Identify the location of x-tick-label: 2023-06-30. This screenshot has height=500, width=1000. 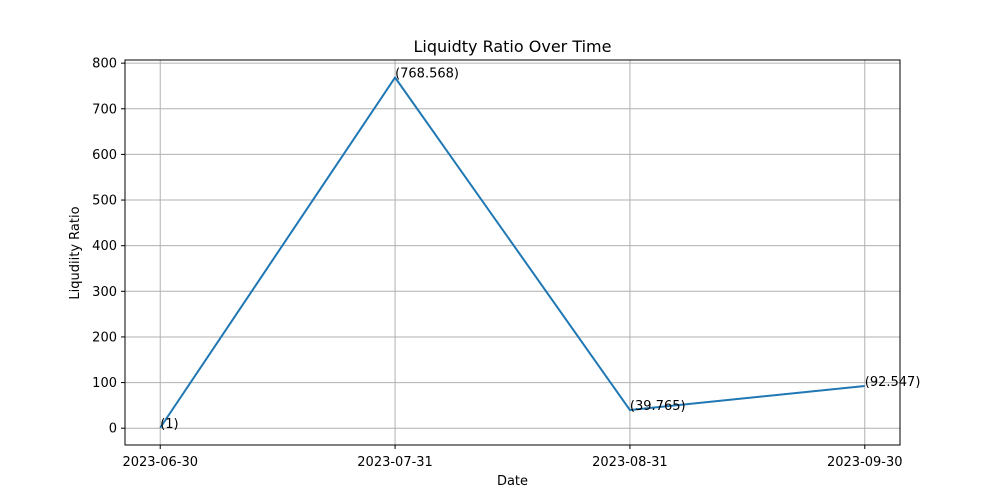
(160, 462).